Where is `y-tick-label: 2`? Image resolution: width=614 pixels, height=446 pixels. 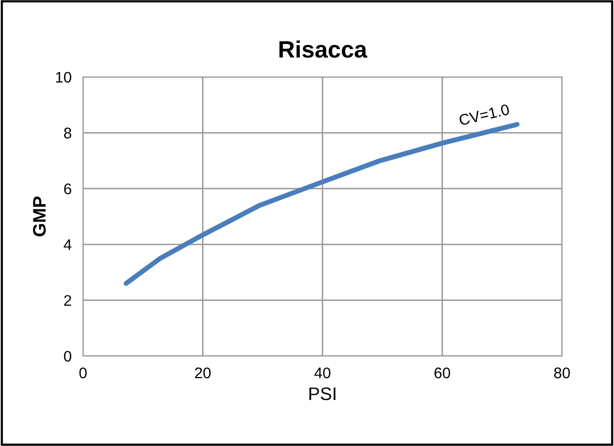 y-tick-label: 2 is located at coordinates (68, 300).